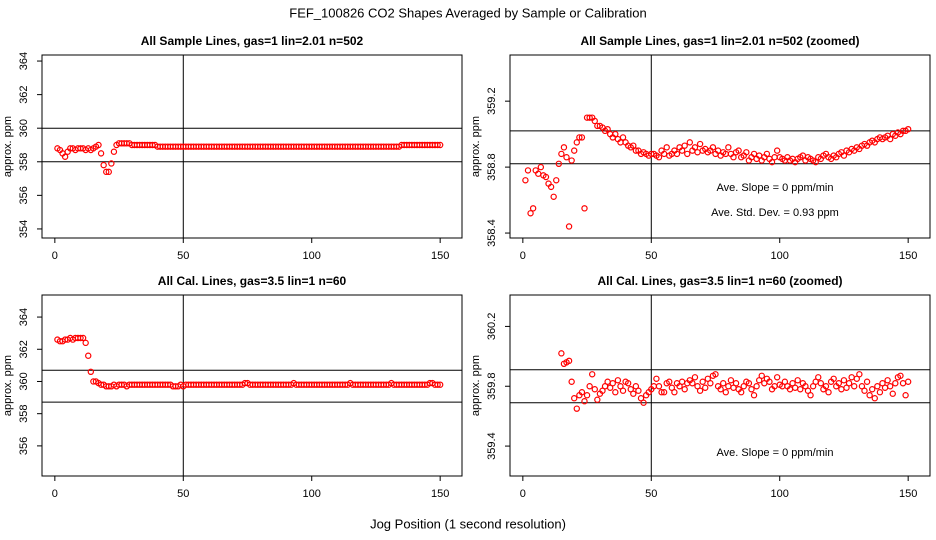 This screenshot has width=936, height=540. Describe the element at coordinates (492, 386) in the screenshot. I see `y-tick-label: 359.8` at that location.